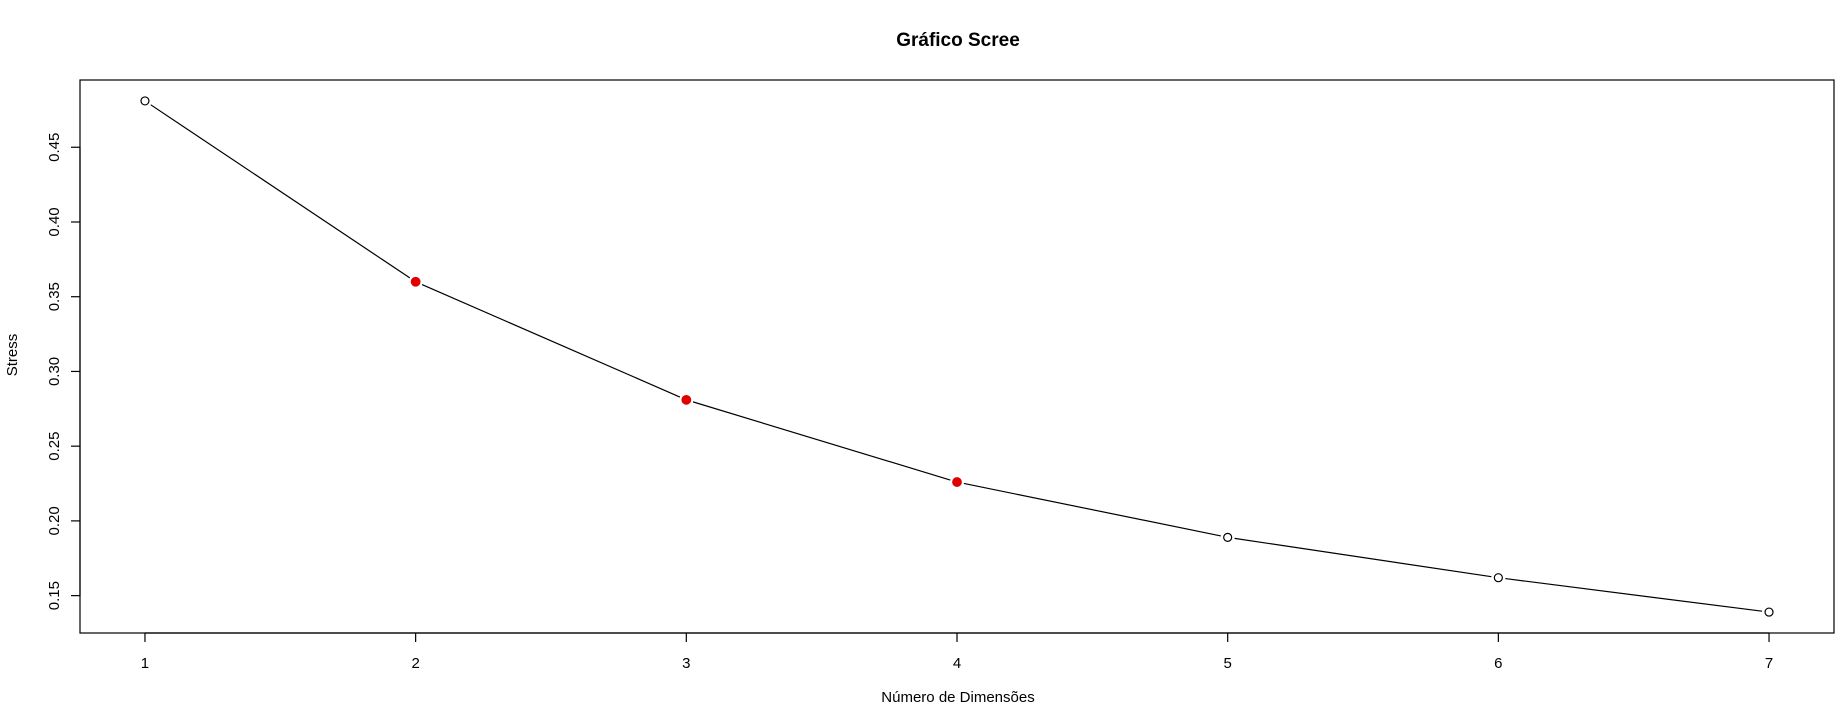 The width and height of the screenshot is (1848, 721). What do you see at coordinates (54, 371) in the screenshot?
I see `y-tick-label: 0.30` at bounding box center [54, 371].